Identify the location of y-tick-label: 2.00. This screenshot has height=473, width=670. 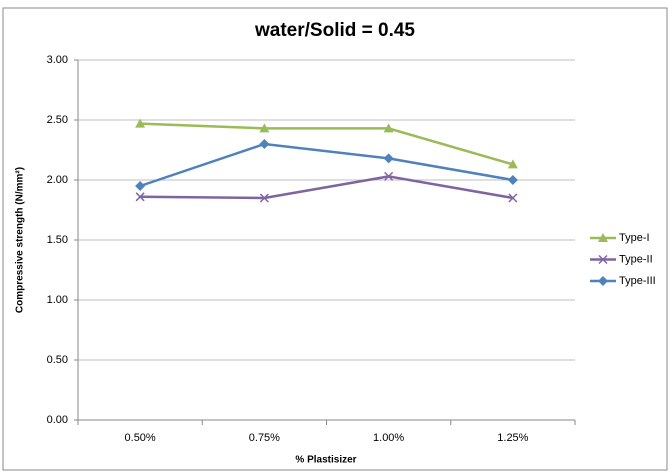
(57, 180).